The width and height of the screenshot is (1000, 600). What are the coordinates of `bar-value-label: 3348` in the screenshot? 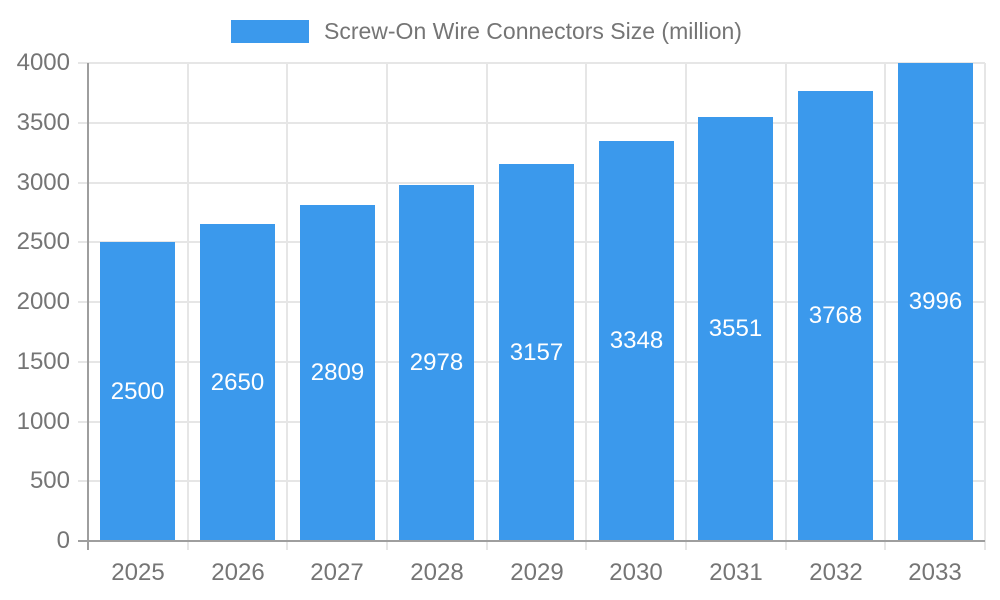 It's located at (636, 340).